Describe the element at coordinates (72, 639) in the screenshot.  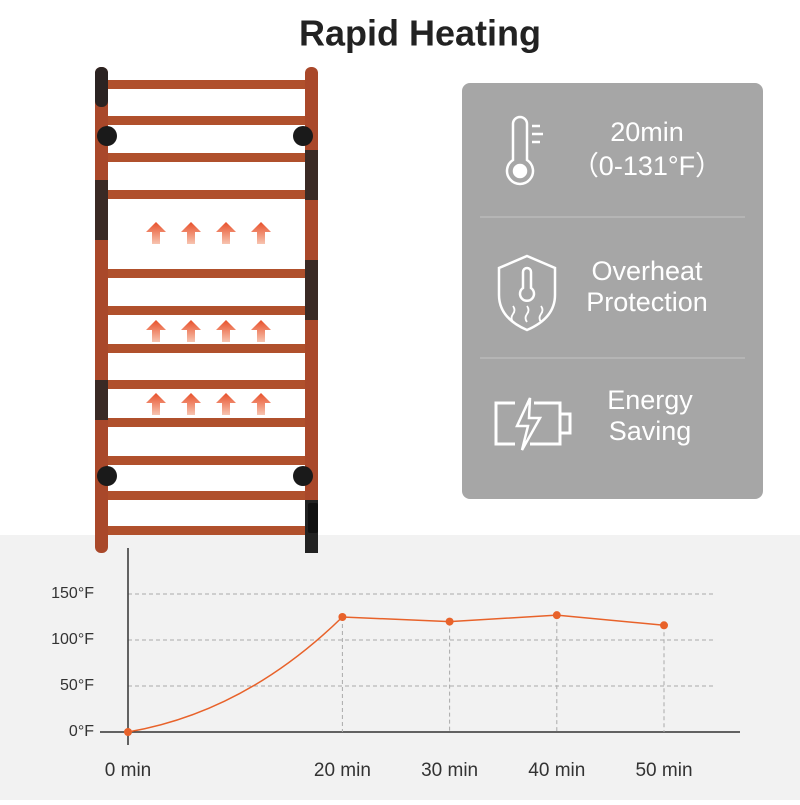
I see `y-tick-label: 100°F` at that location.